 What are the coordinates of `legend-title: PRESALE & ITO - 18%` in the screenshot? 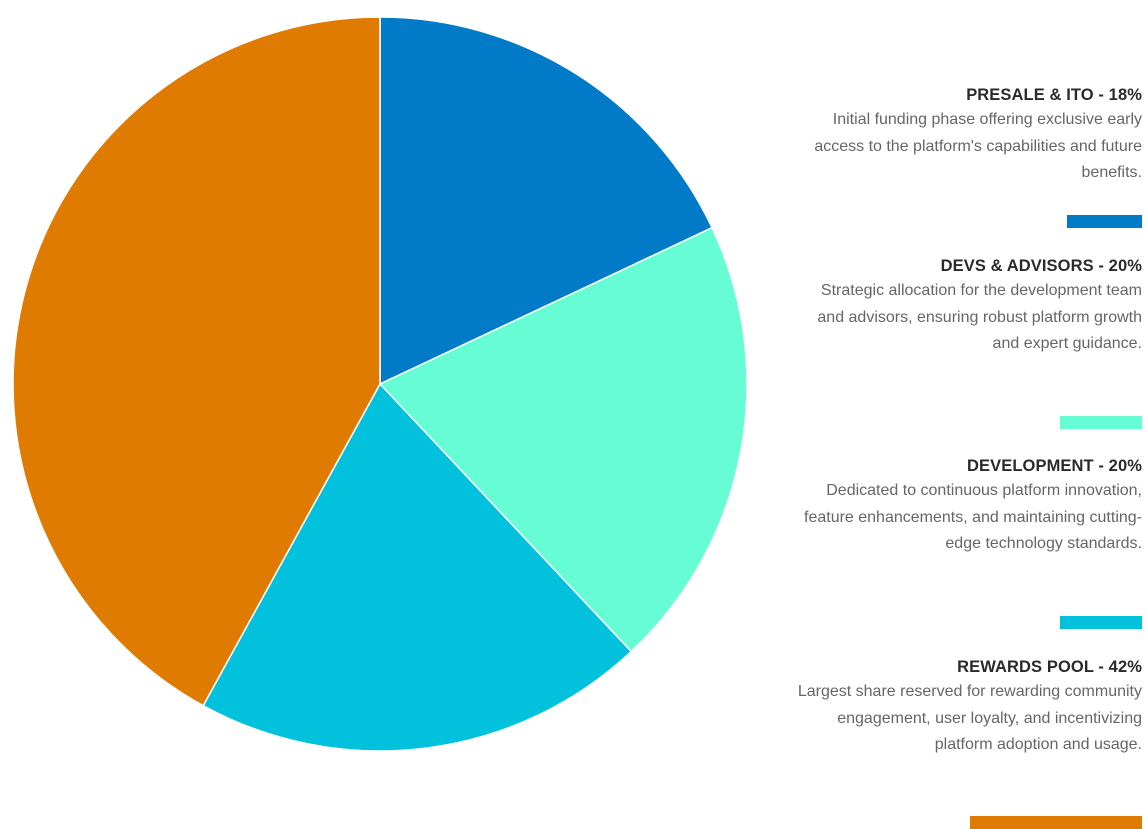 It's located at (1054, 95).